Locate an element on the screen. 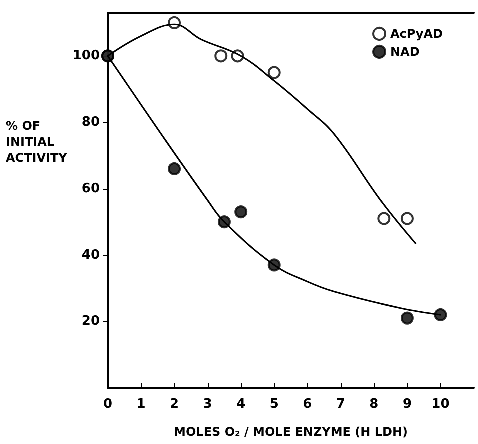 The image size is (478, 444). x-tick-label: 6 is located at coordinates (307, 404).